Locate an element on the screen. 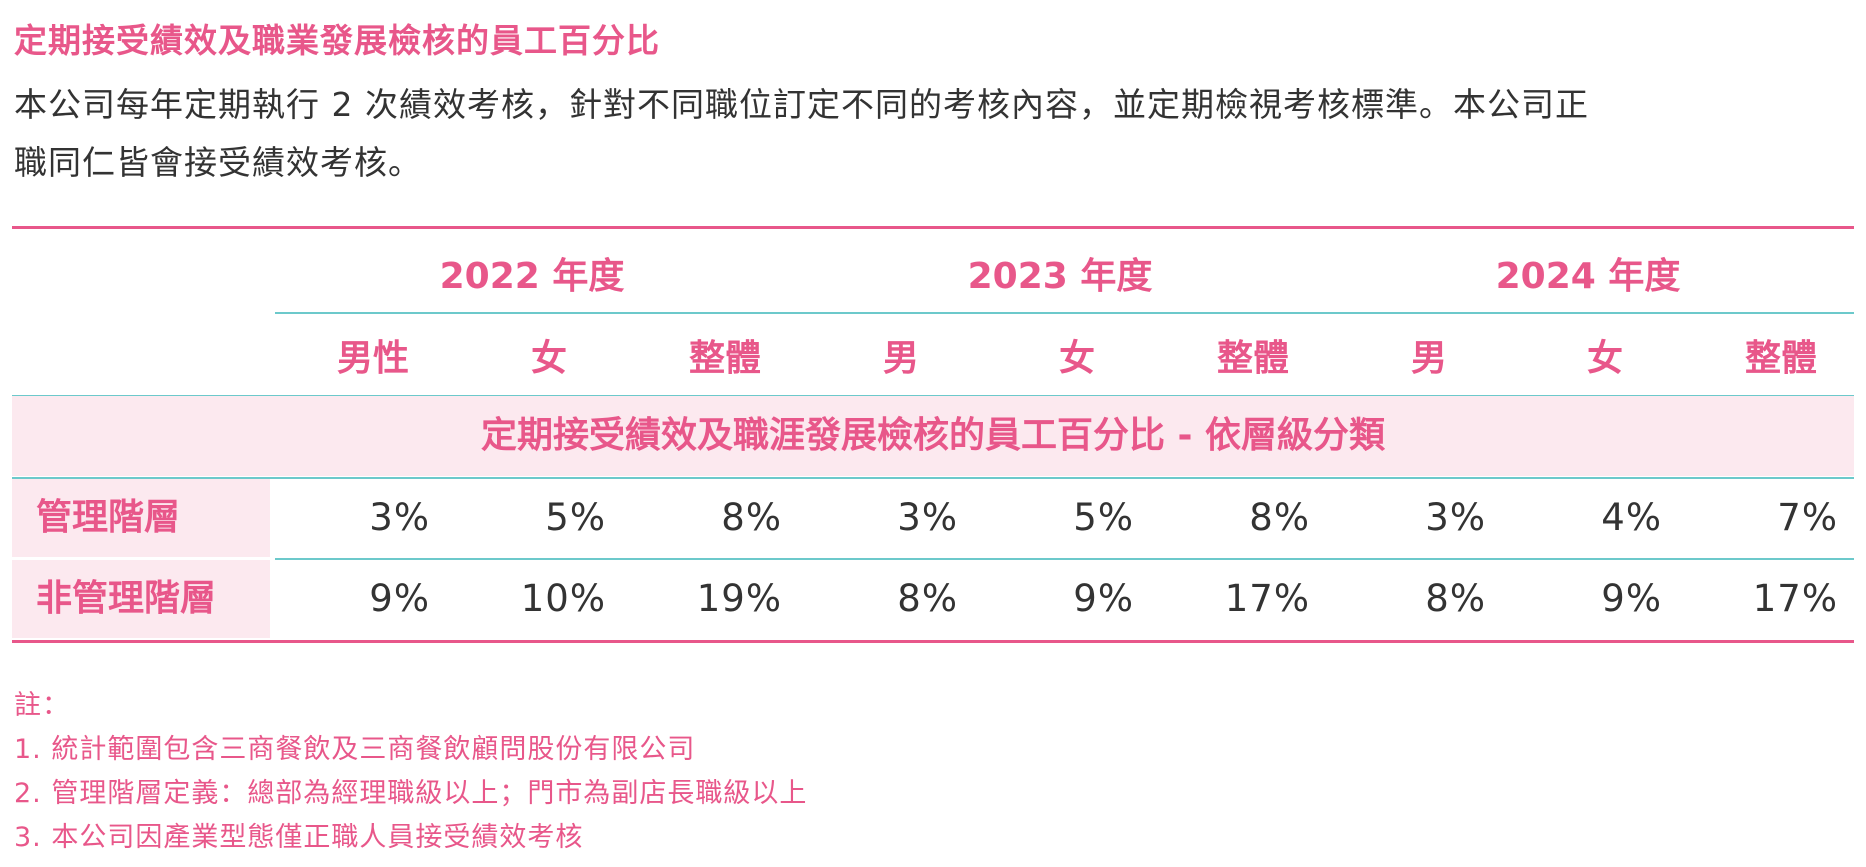 This screenshot has height=867, width=1866. cell-management-2022-female: 5% is located at coordinates (575, 517).